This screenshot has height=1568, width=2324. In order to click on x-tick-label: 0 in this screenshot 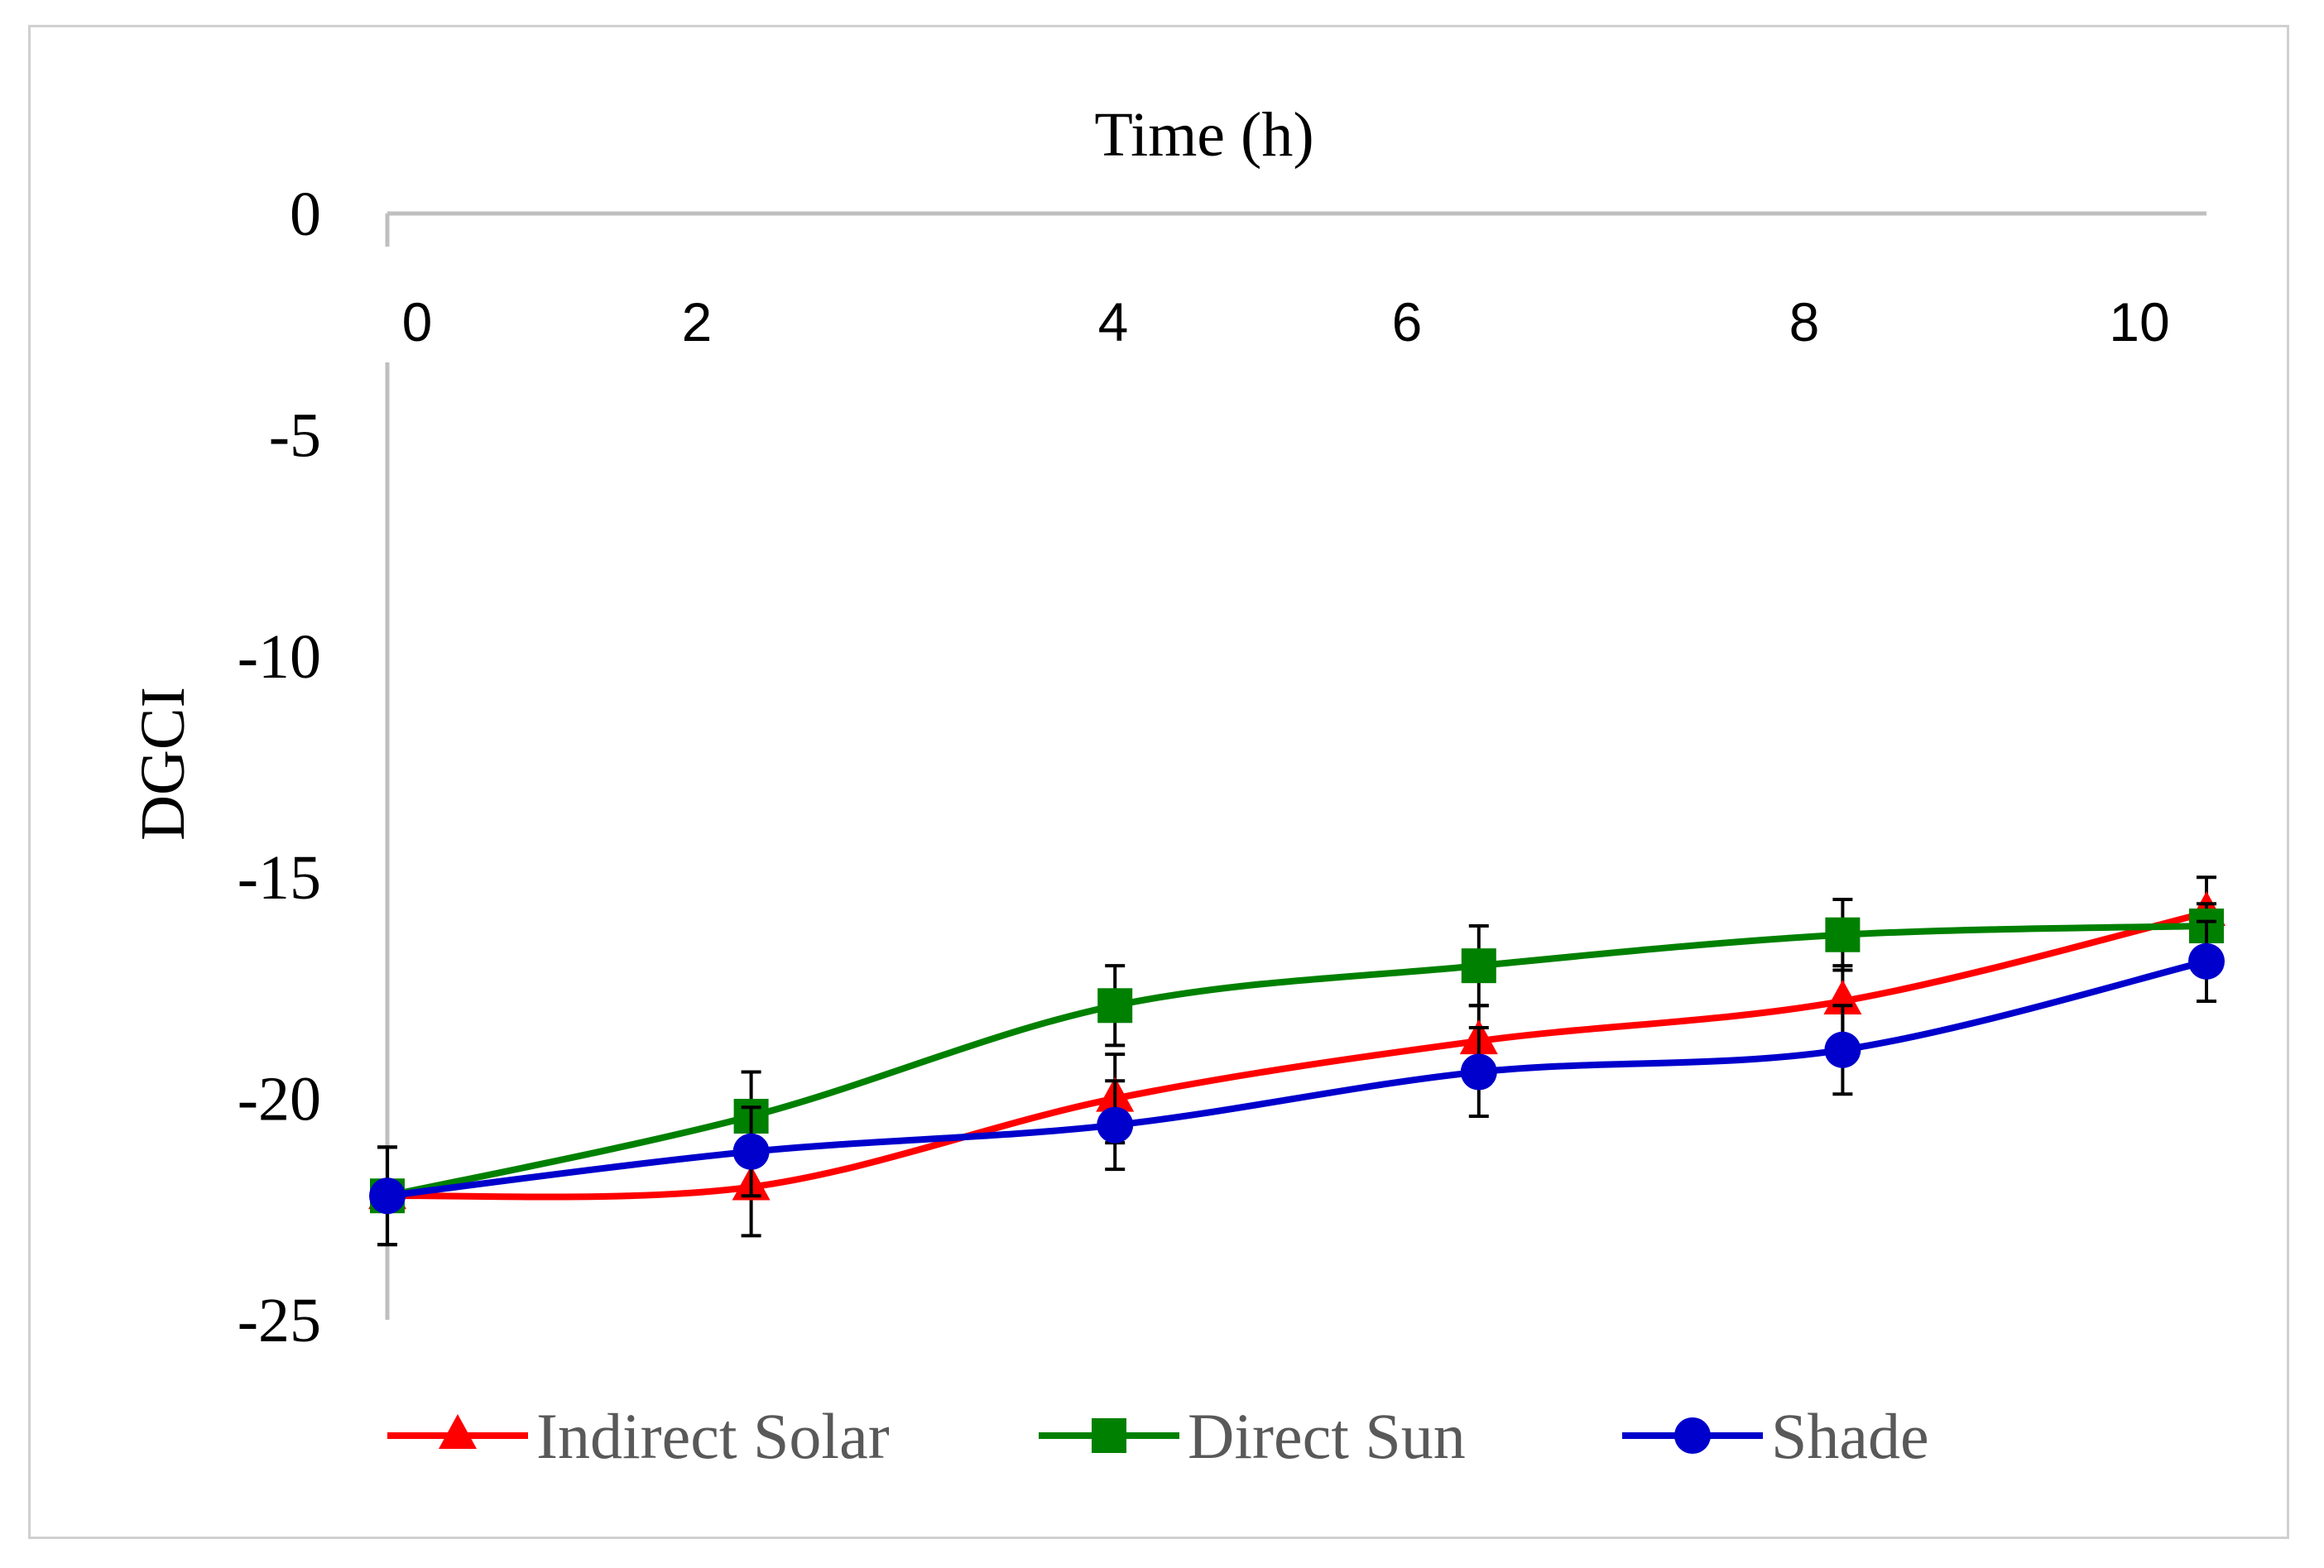, I will do `click(417, 321)`.